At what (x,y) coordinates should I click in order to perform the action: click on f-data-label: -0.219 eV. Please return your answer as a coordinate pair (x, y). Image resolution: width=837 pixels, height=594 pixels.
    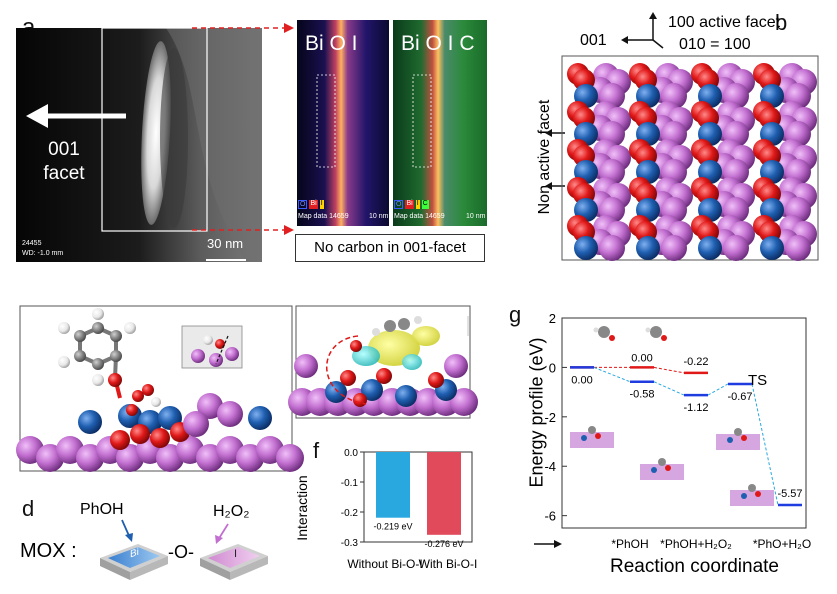
    Looking at the image, I should click on (392, 527).